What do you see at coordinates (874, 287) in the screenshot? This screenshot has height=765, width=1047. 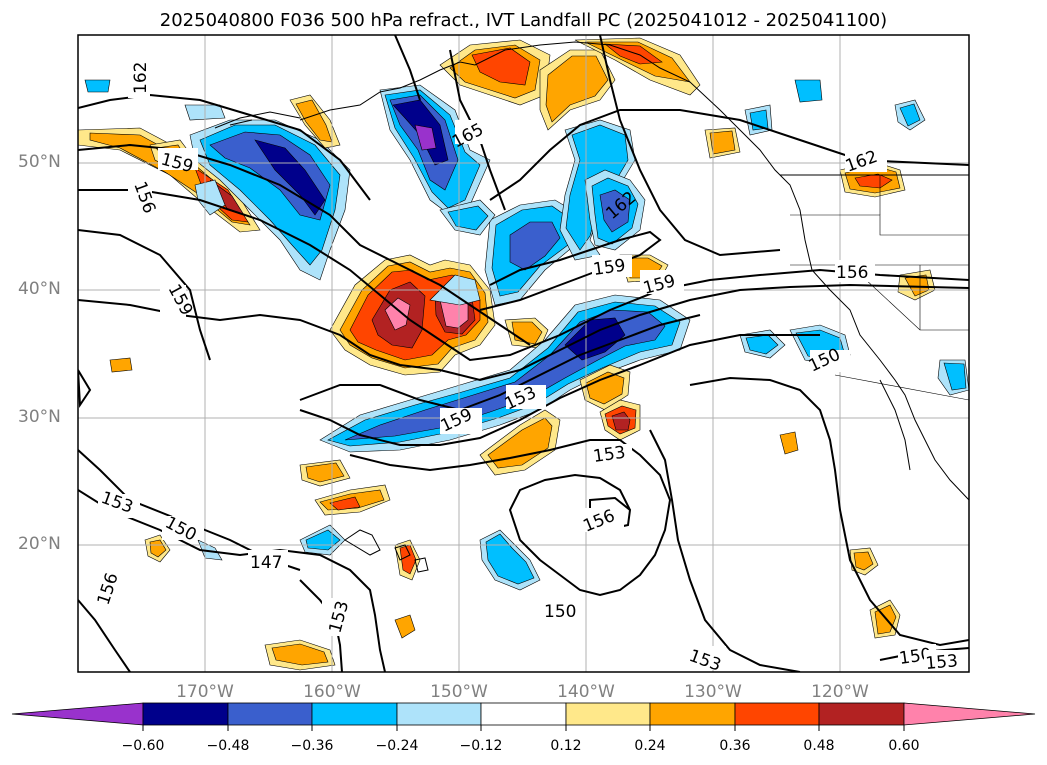 I see `political-borders` at bounding box center [874, 287].